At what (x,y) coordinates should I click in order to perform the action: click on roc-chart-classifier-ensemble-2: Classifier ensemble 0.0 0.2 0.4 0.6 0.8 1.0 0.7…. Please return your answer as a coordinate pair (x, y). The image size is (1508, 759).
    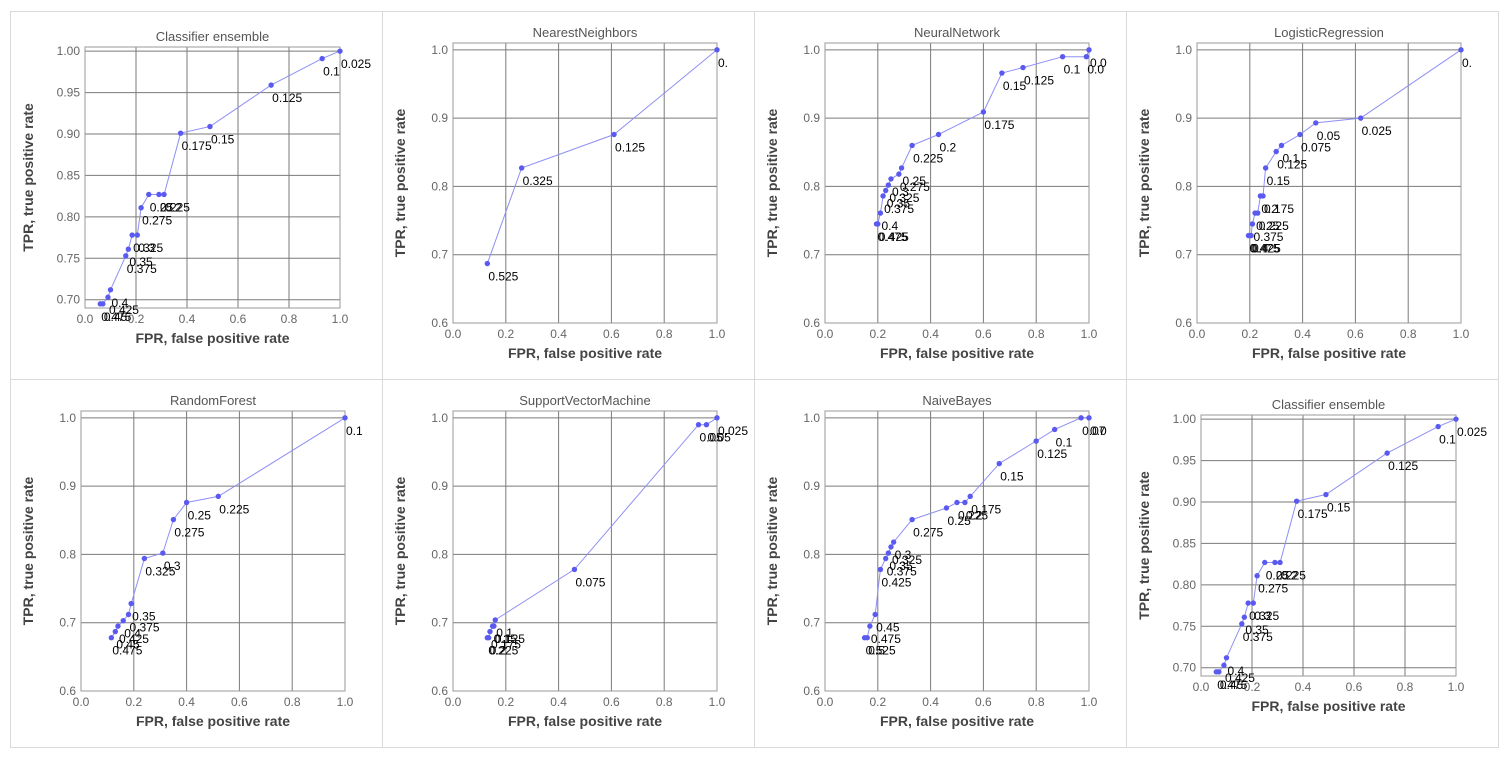
    Looking at the image, I should click on (1311, 555).